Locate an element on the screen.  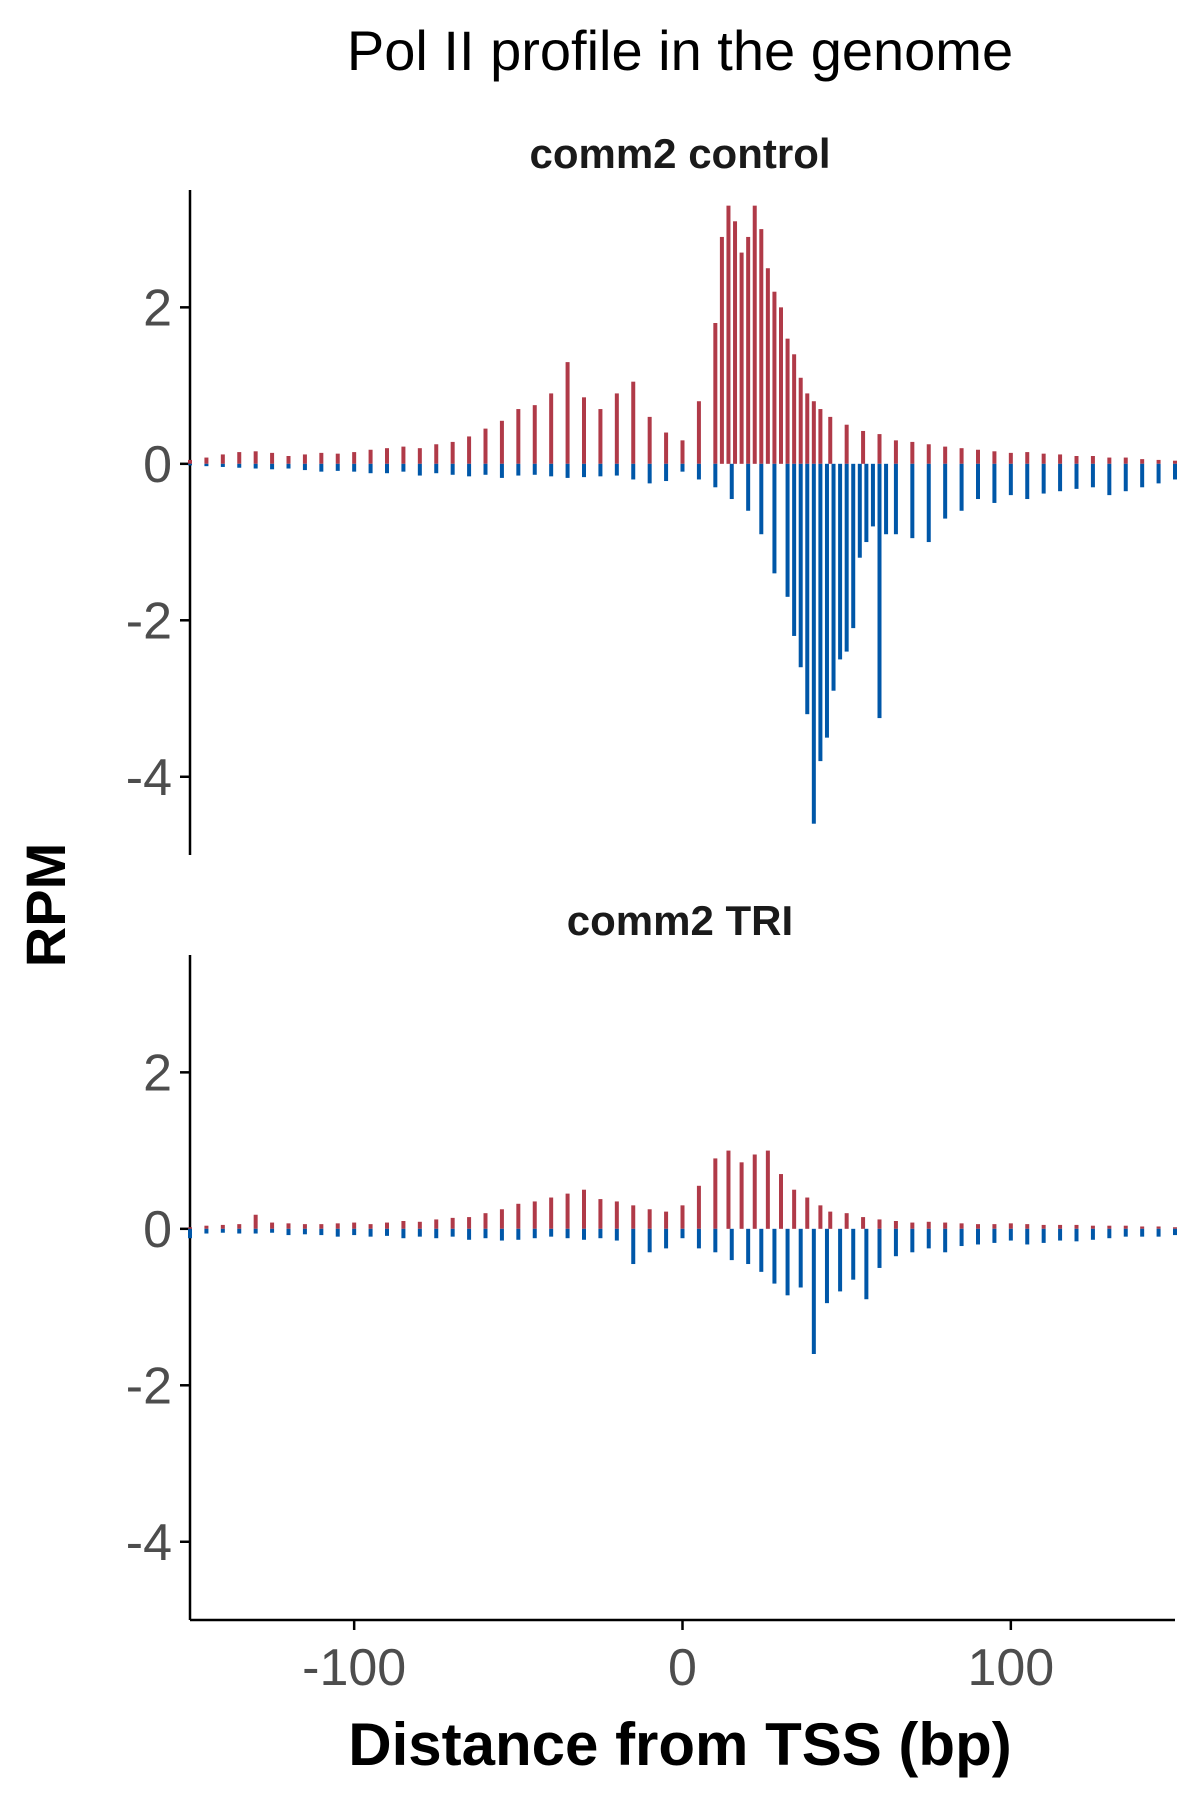
panel-label-control: comm2 control is located at coordinates (679, 153).